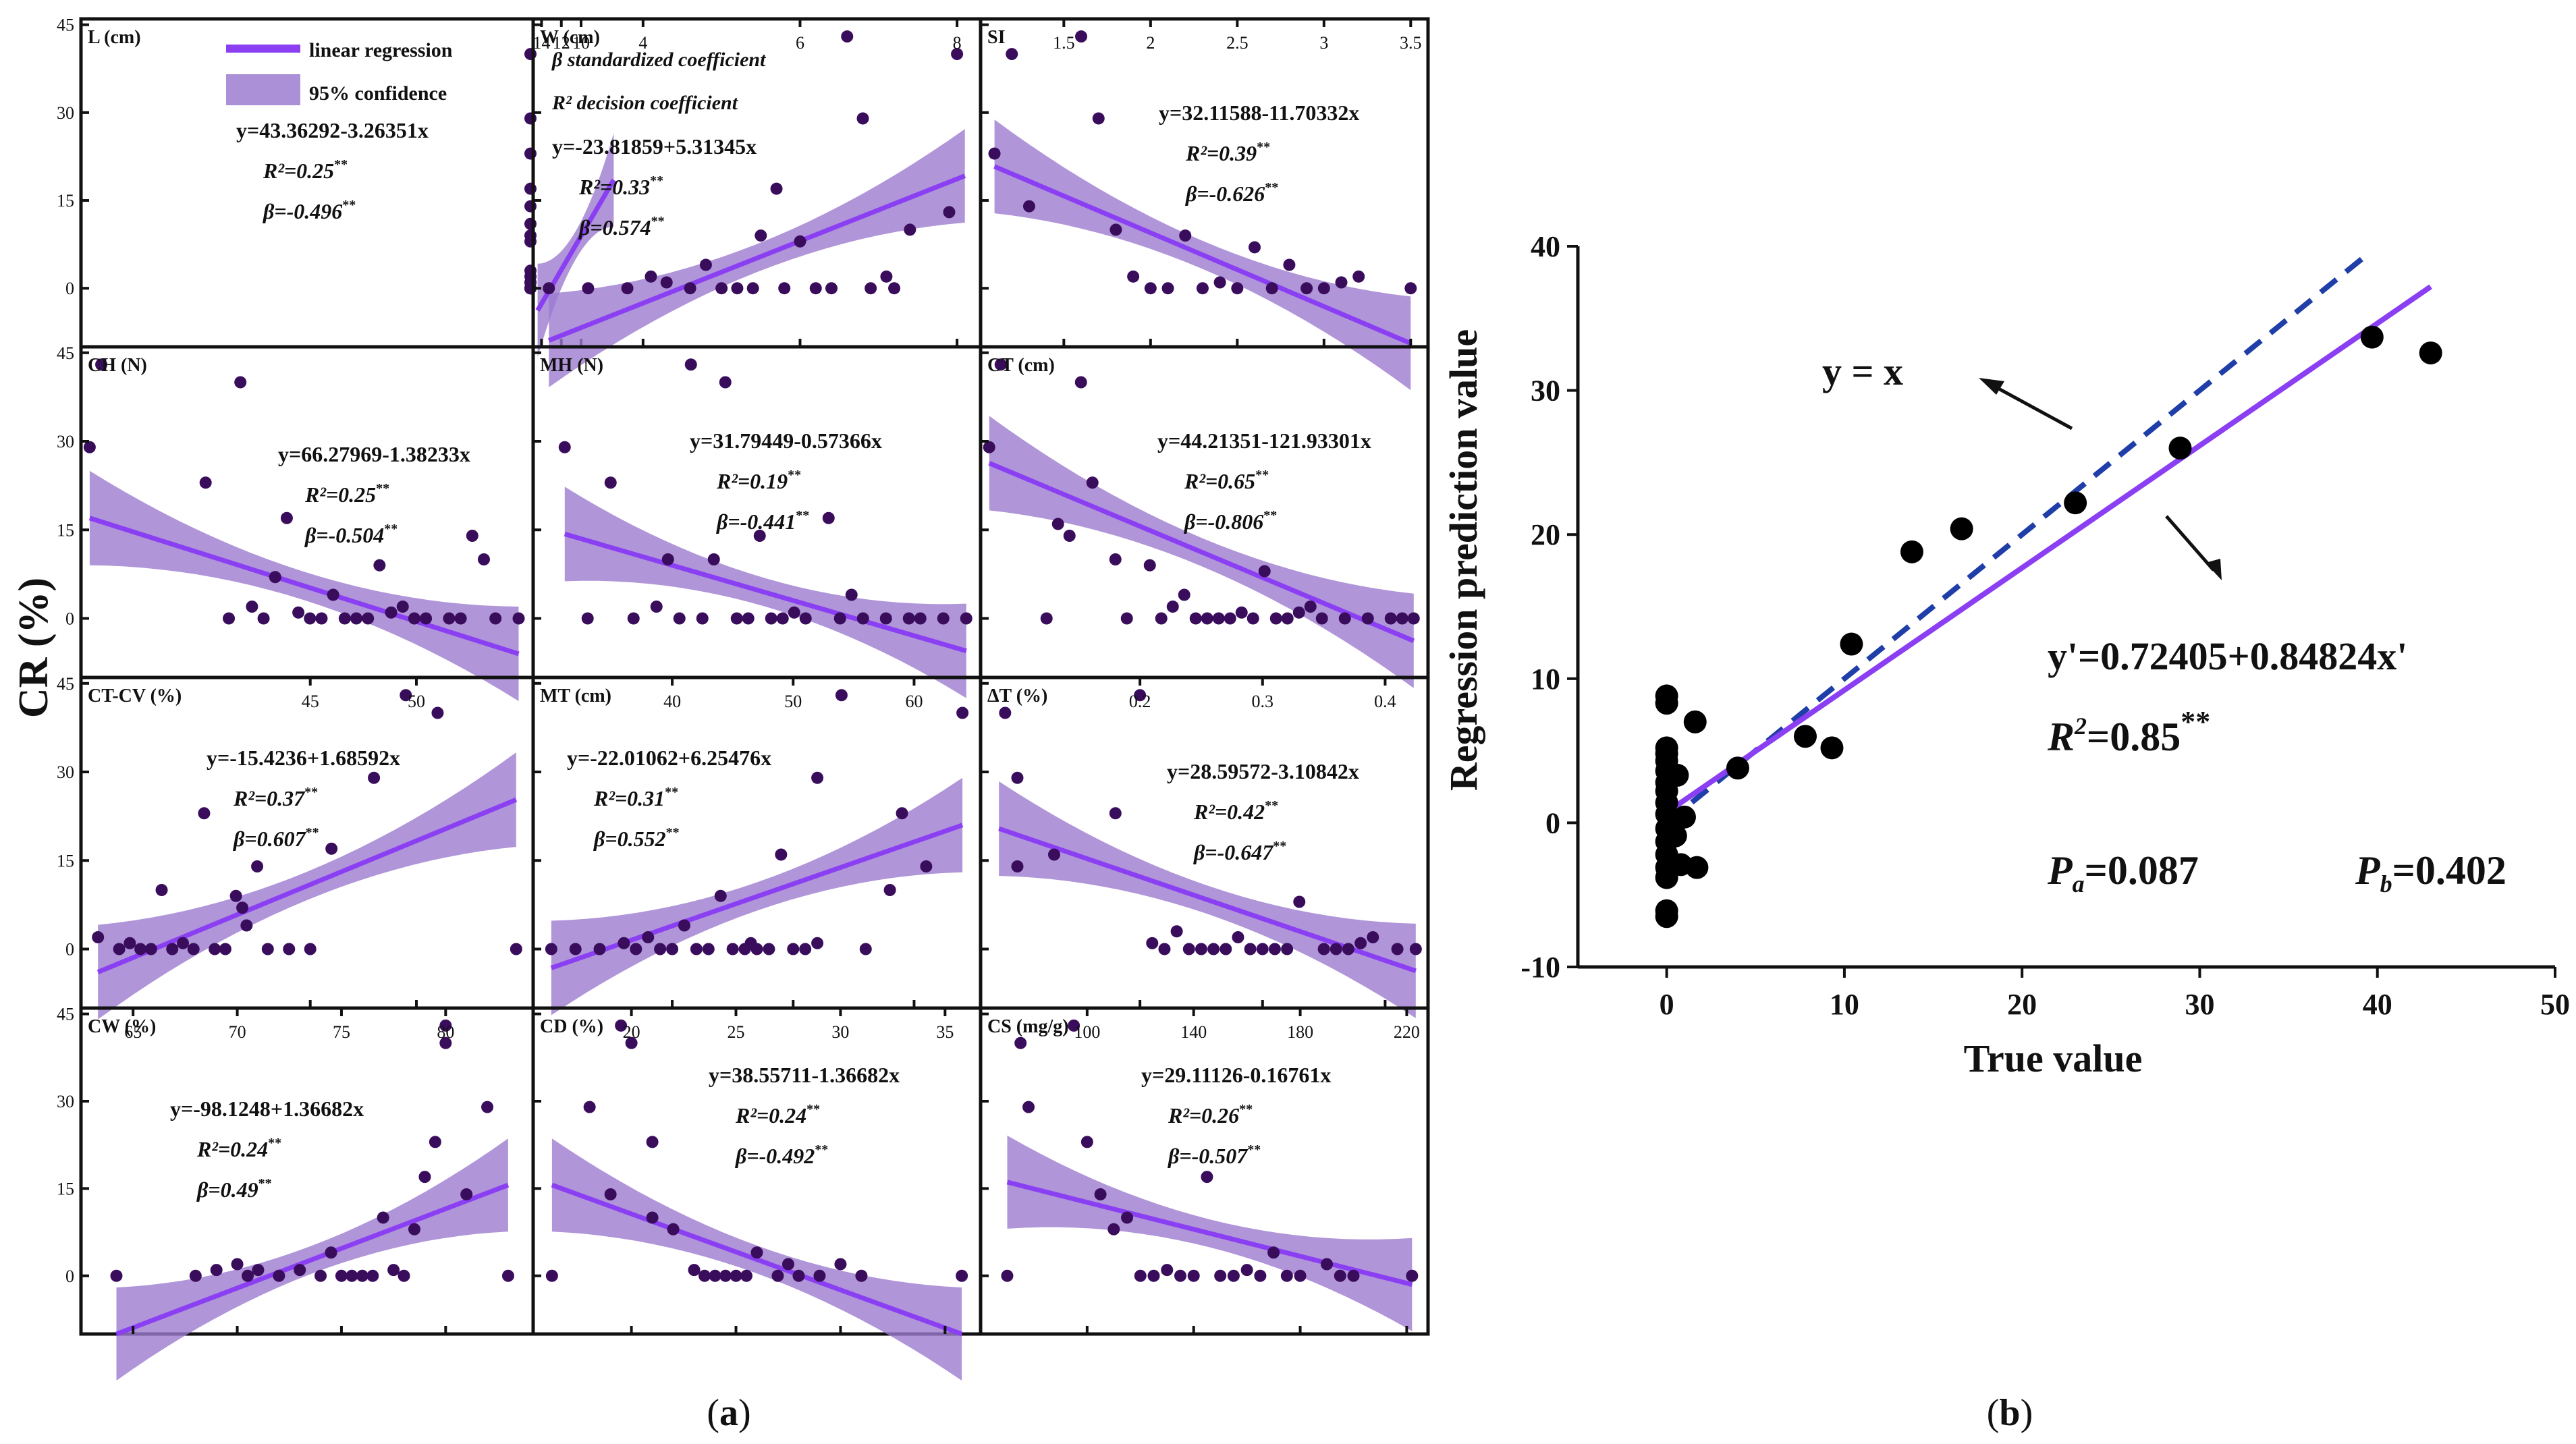 This screenshot has height=1444, width=2576. I want to click on beta-text: β=-0.507, so click(1208, 1156).